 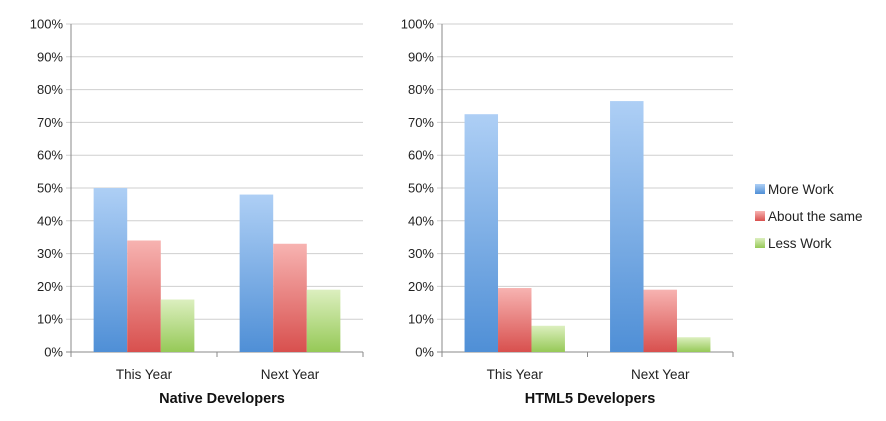 What do you see at coordinates (760, 243) in the screenshot?
I see `legend-swatch-less-work` at bounding box center [760, 243].